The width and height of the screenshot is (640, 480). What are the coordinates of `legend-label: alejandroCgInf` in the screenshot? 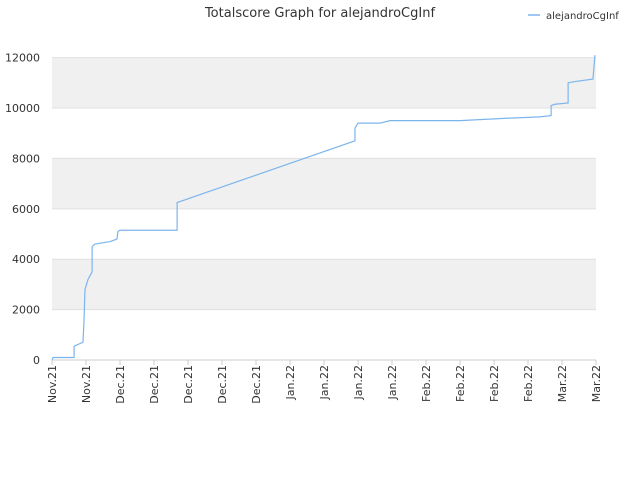 It's located at (582, 16).